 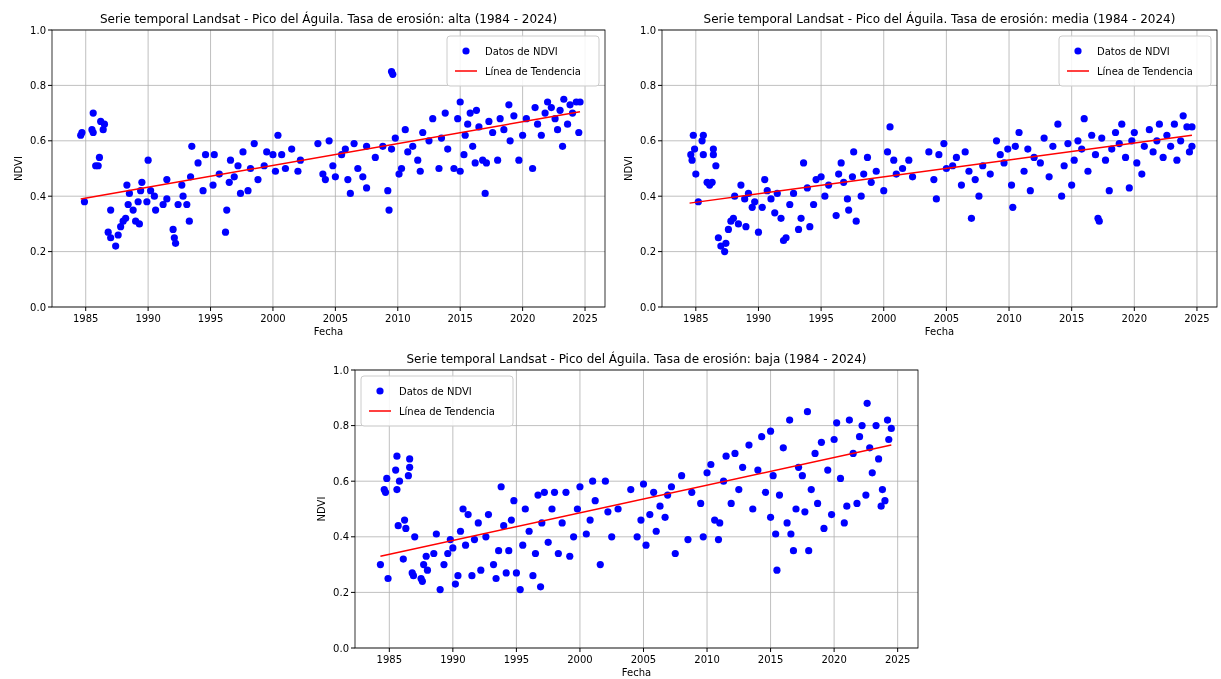 I want to click on chart-title: Serie temporal Landsat - Pico del Águila. Tasa de erosión: baja (1984 - 2024), so click(x=636, y=358).